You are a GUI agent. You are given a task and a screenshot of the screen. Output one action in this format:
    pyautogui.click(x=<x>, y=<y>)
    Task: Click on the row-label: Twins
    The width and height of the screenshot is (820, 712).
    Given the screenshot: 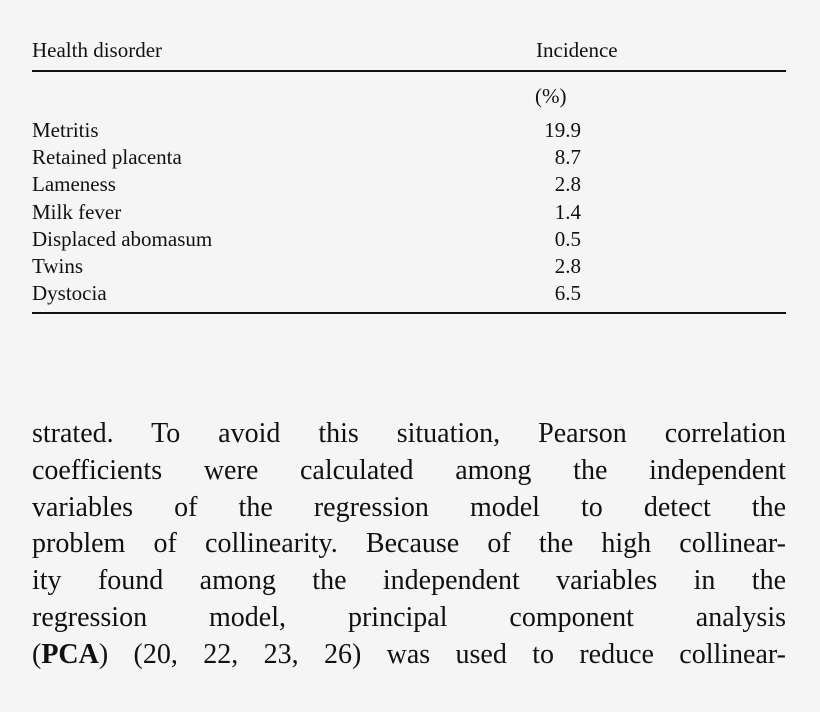 What is the action you would take?
    pyautogui.click(x=58, y=266)
    